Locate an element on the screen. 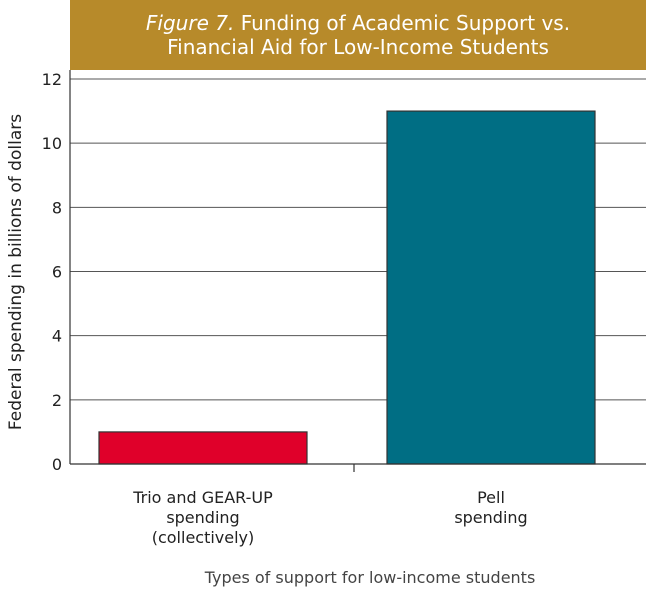 The width and height of the screenshot is (646, 594). x-axis-label: Types of support for low-income students is located at coordinates (370, 577).